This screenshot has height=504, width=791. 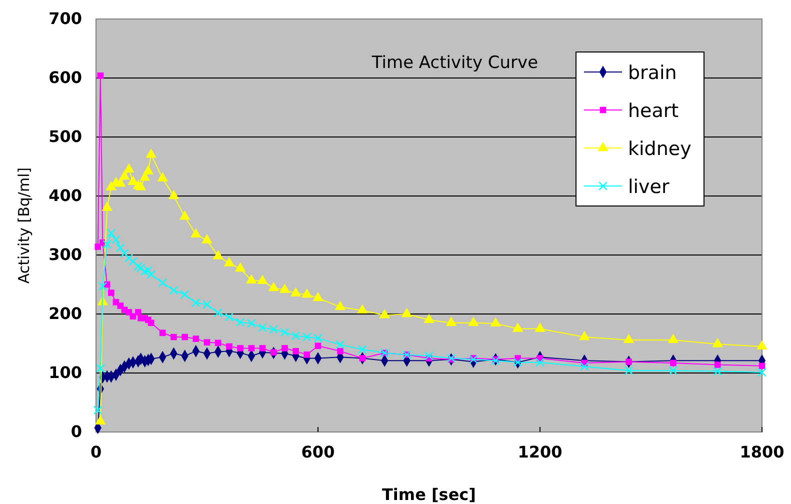 What do you see at coordinates (318, 452) in the screenshot?
I see `x-tick-label: 600` at bounding box center [318, 452].